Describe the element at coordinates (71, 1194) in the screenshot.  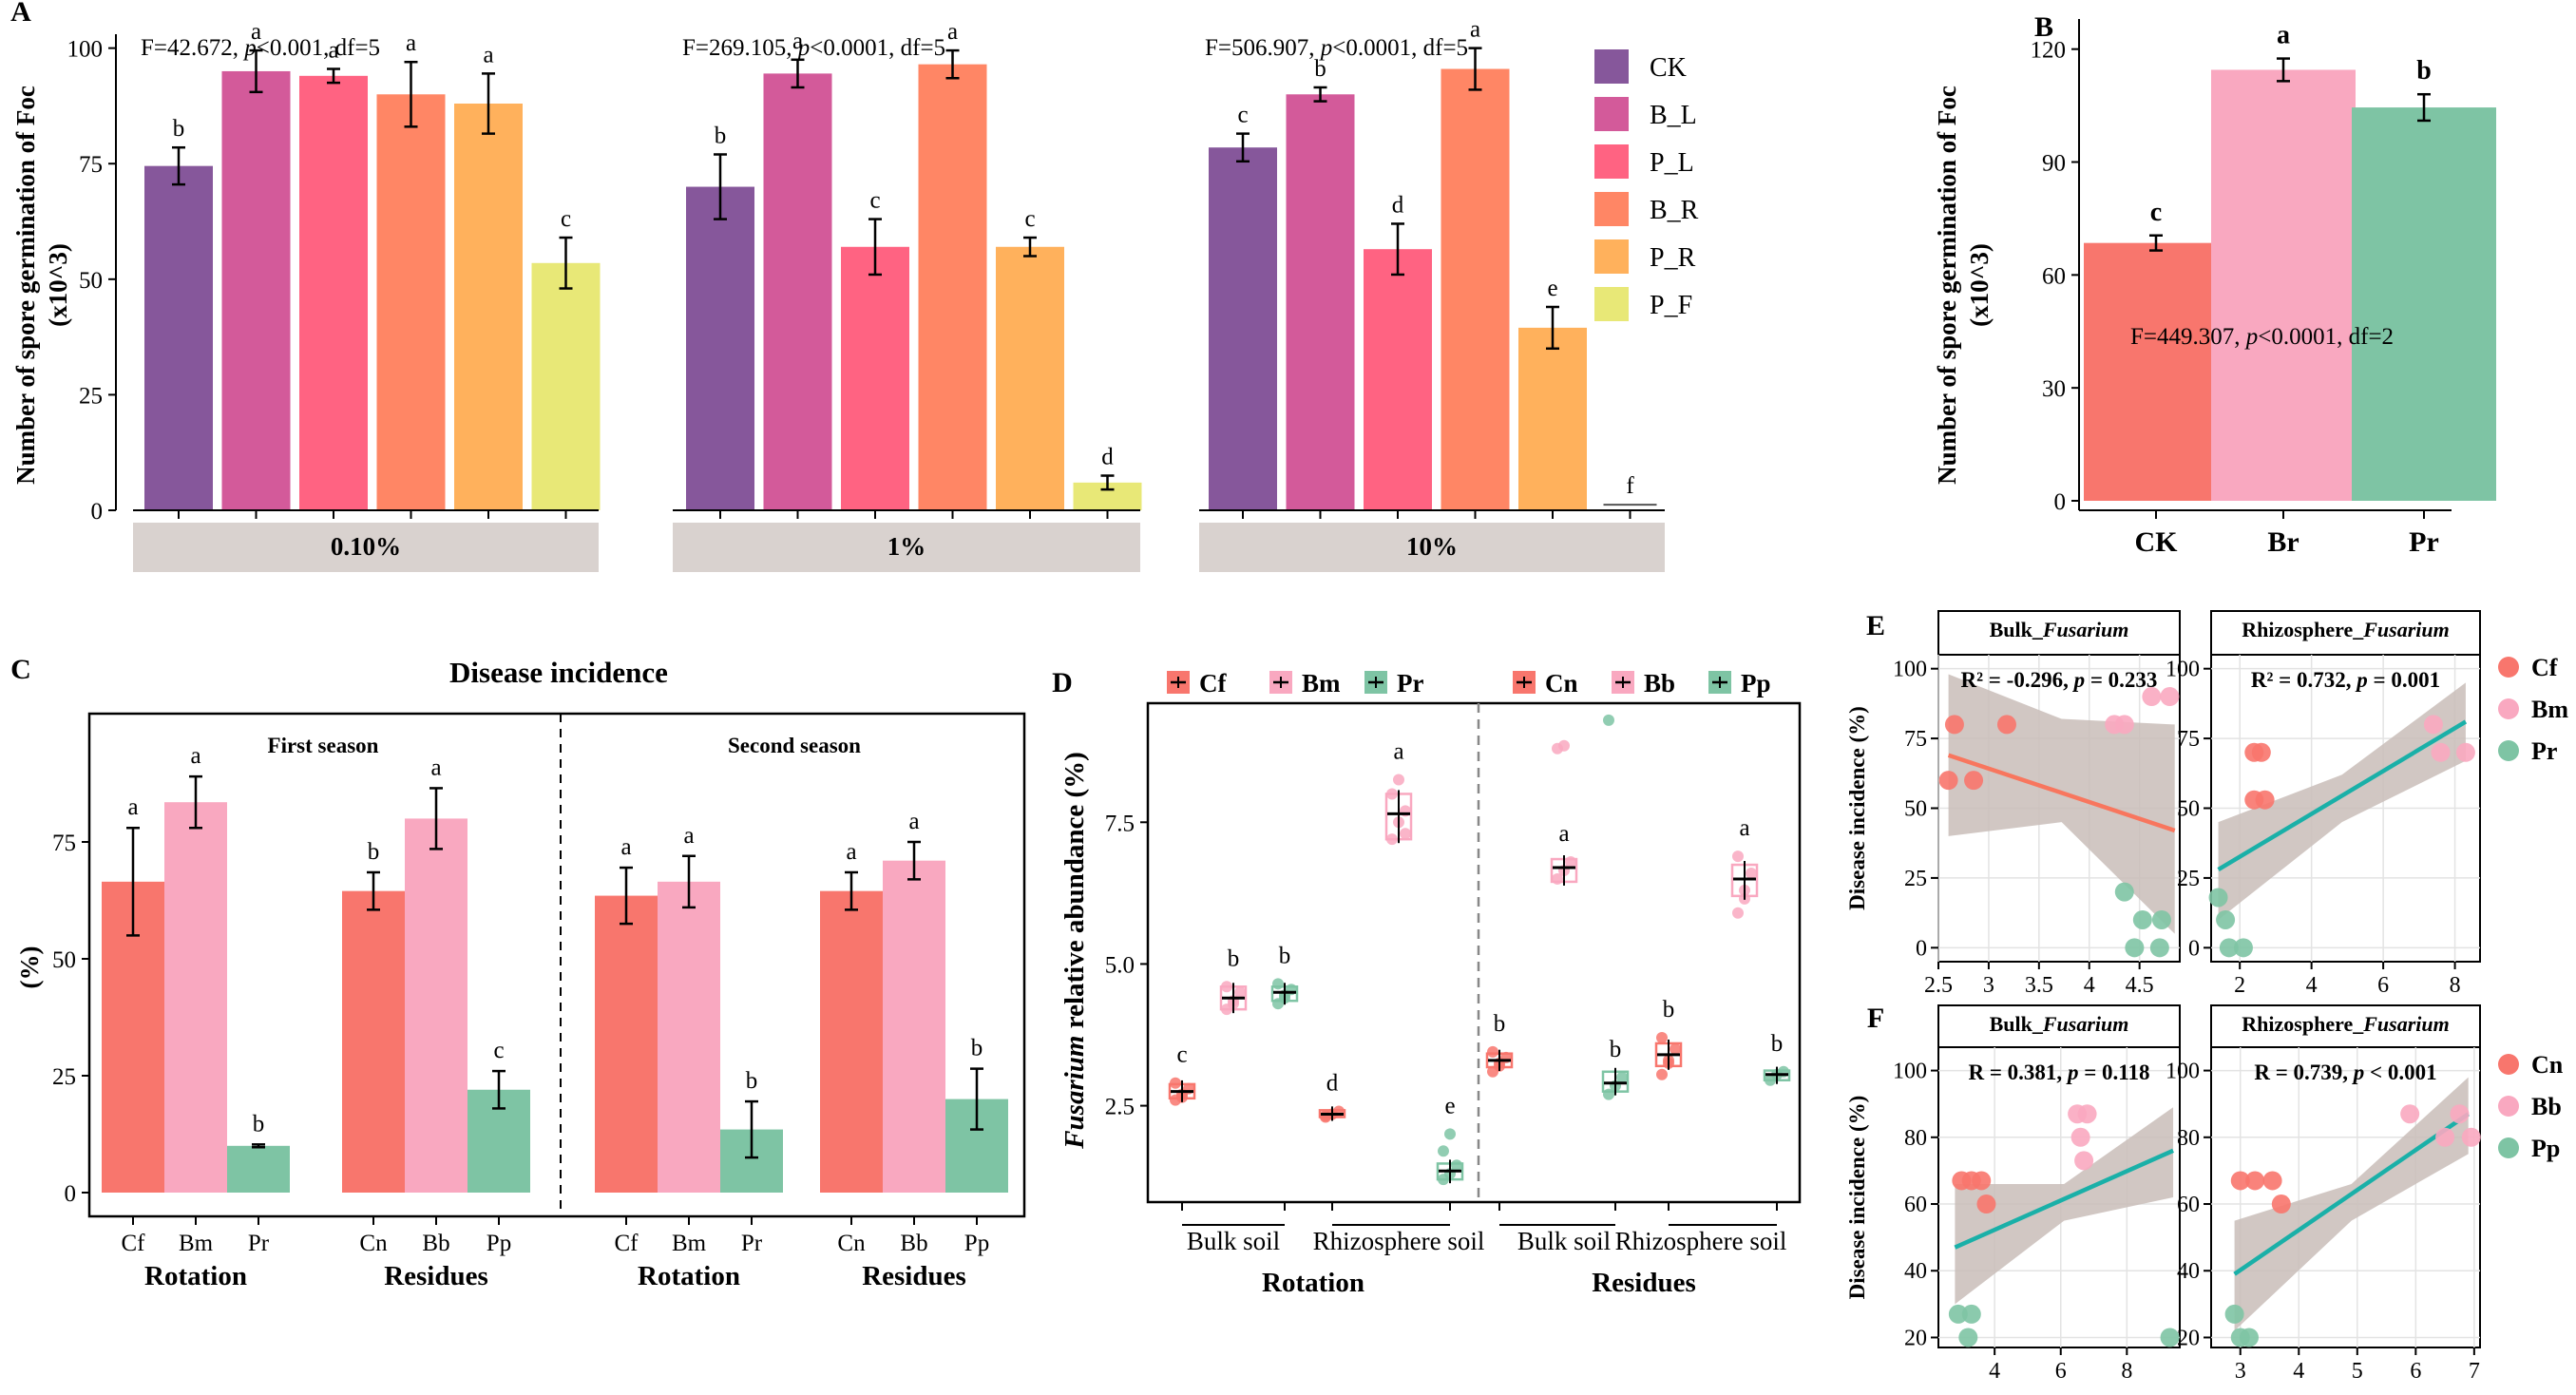
I see `panel-c-y-tick-label: 0` at that location.